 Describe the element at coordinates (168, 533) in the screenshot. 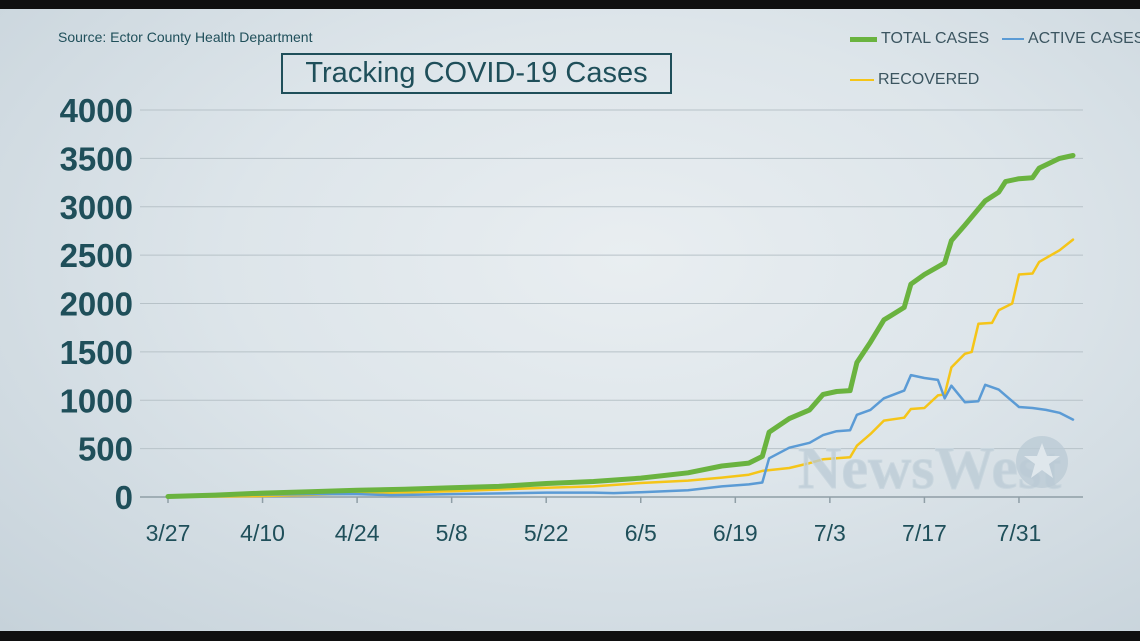

I see `x-tick-label: 3/27` at that location.